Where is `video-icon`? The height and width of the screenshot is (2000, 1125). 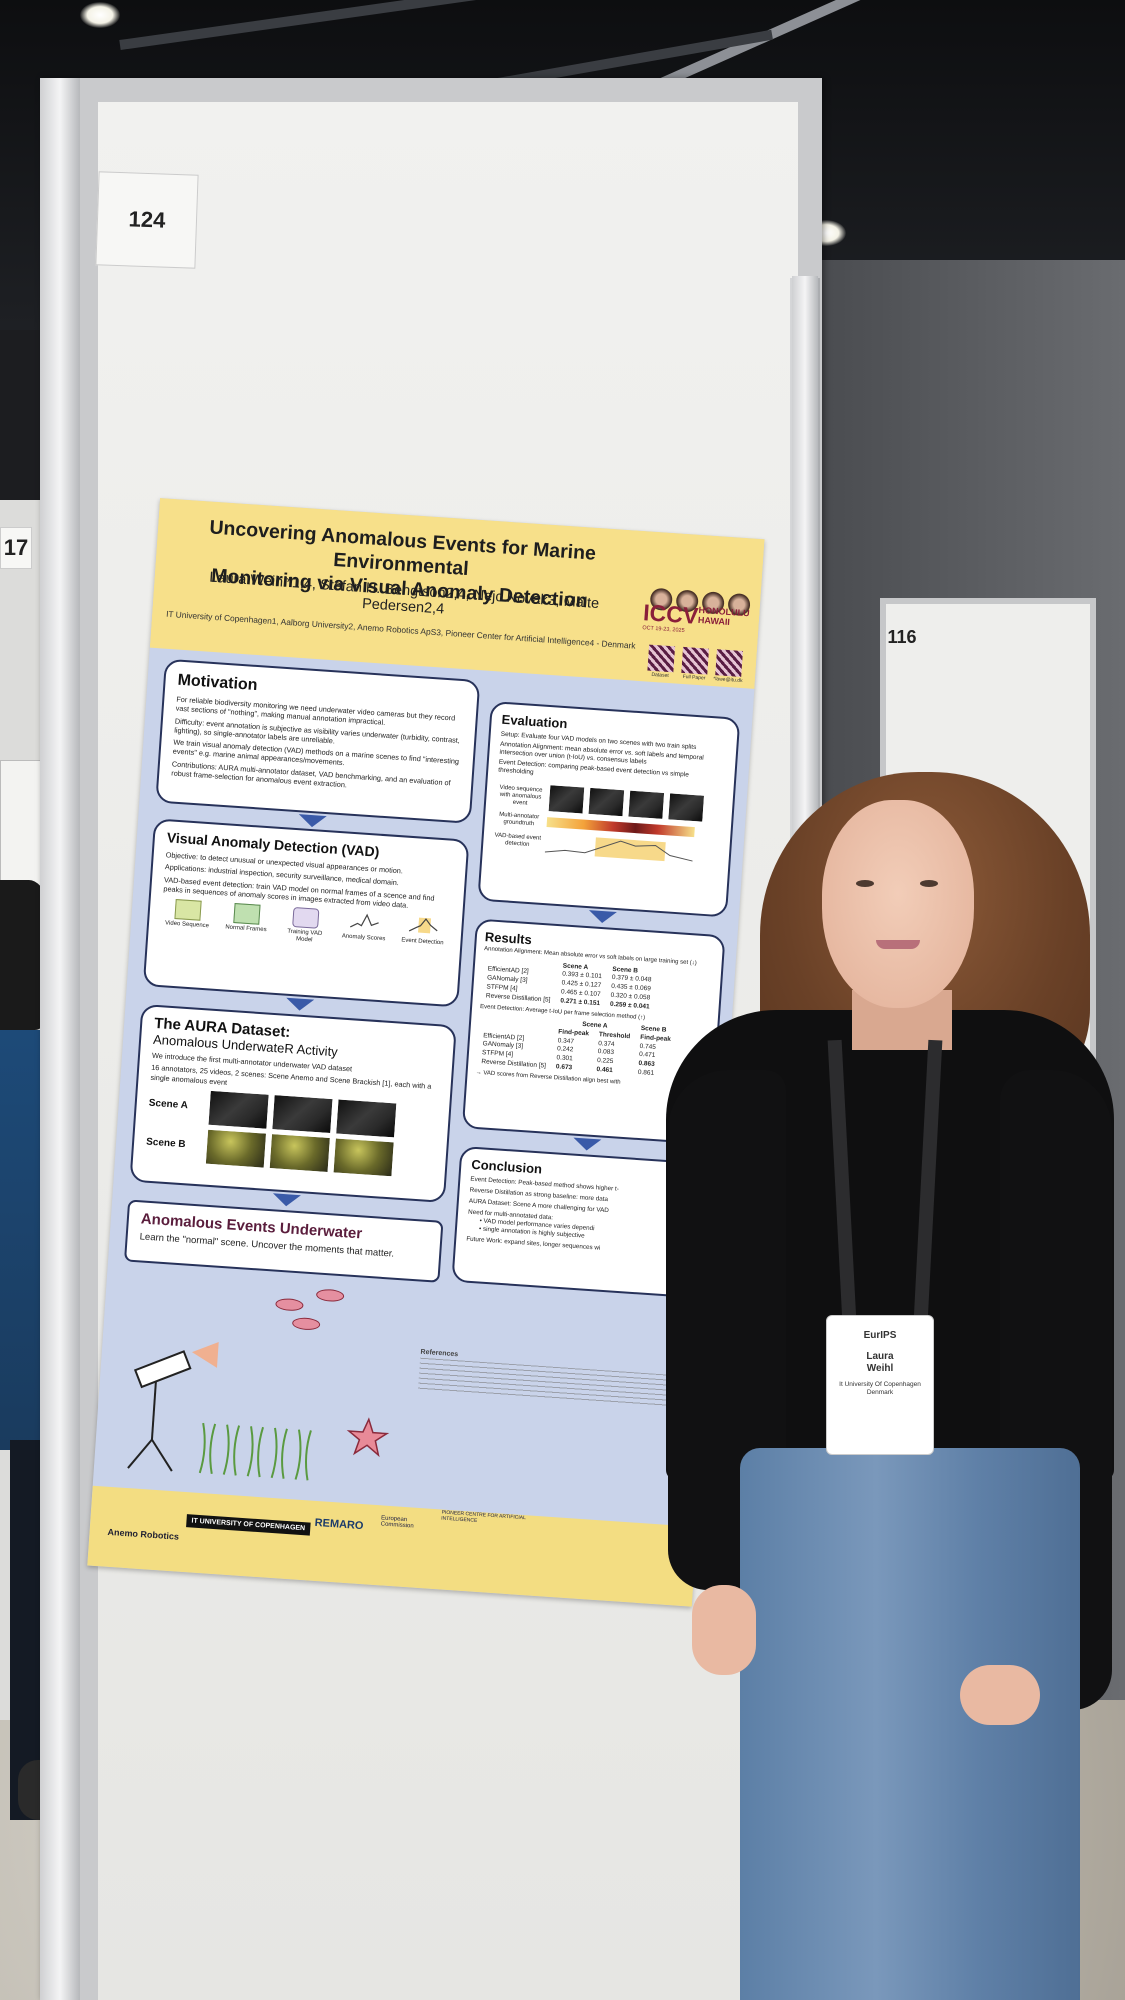
video-icon is located at coordinates (188, 910).